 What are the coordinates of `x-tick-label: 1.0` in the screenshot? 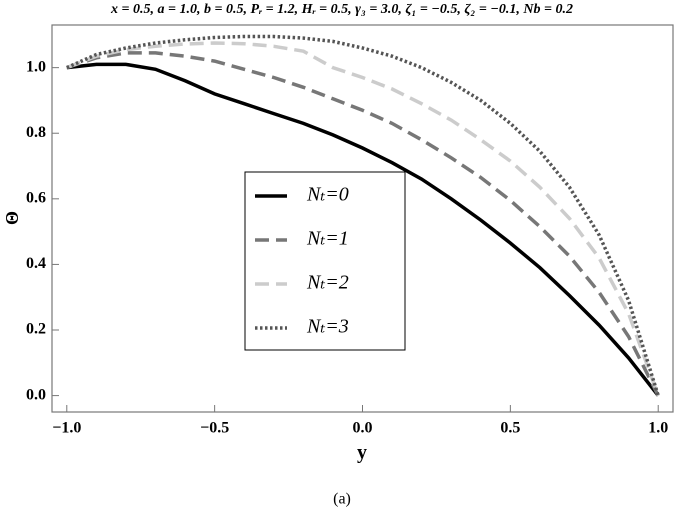 It's located at (658, 428).